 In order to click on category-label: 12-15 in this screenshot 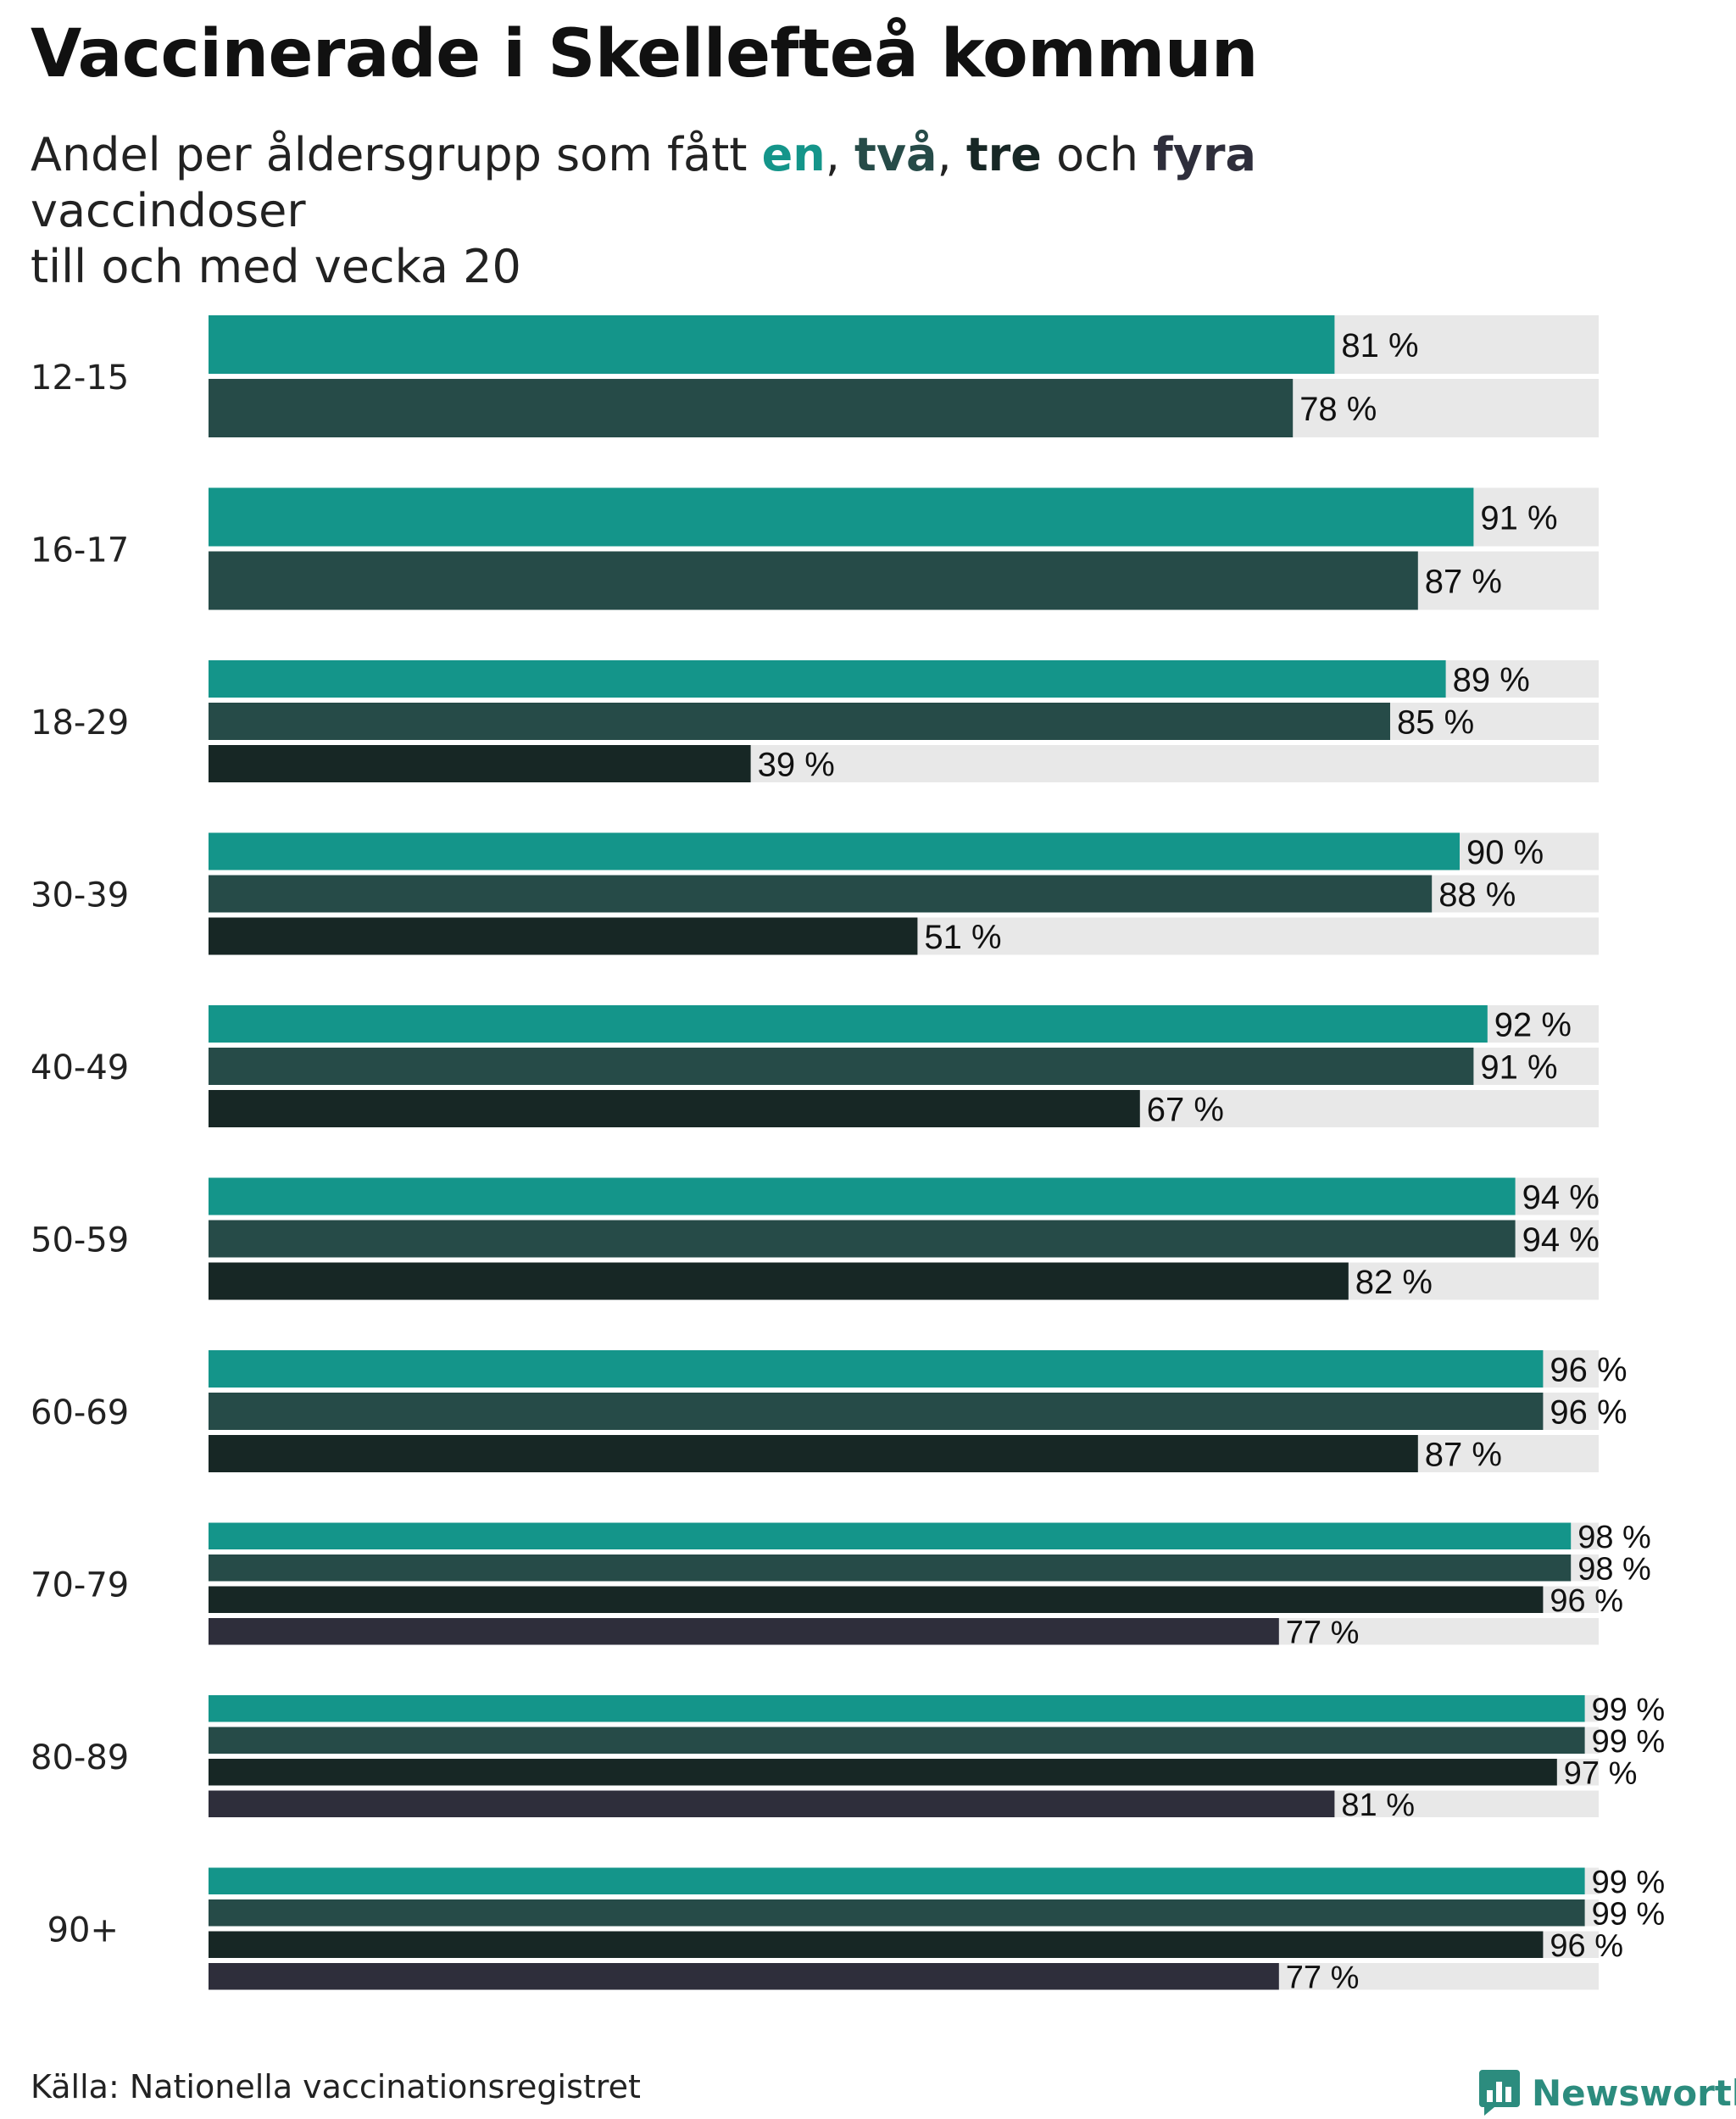, I will do `click(80, 379)`.